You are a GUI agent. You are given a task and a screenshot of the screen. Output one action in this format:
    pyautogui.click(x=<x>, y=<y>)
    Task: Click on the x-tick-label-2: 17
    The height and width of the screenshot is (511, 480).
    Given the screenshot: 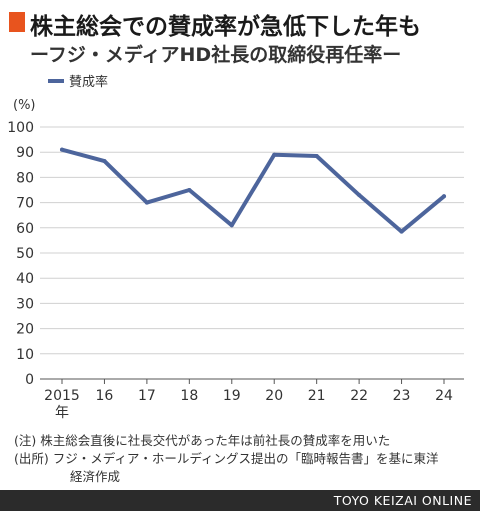 What is the action you would take?
    pyautogui.click(x=147, y=396)
    